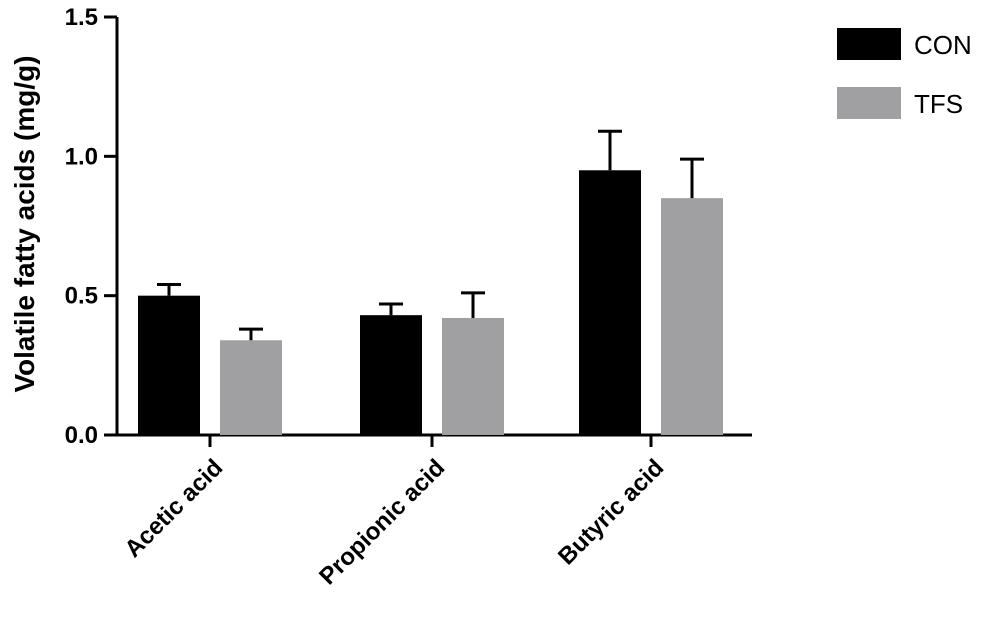  What do you see at coordinates (81, 156) in the screenshot?
I see `y-tick-label: 1.0` at bounding box center [81, 156].